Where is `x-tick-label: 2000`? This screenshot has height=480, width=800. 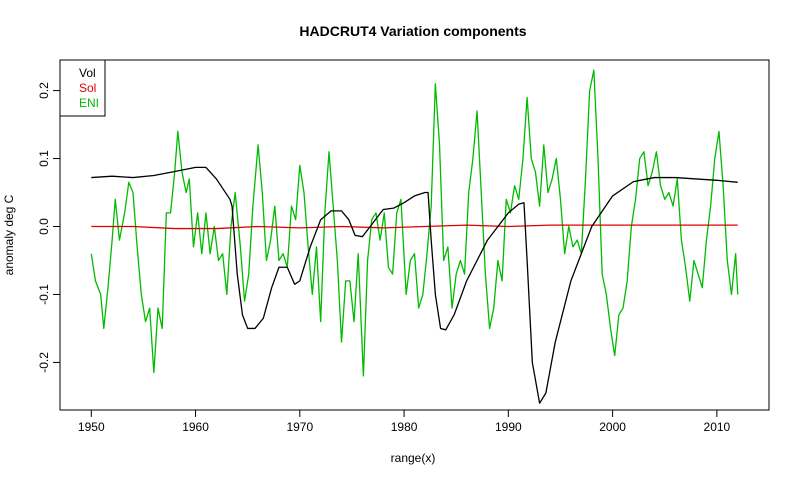 x-tick-label: 2000 is located at coordinates (612, 427).